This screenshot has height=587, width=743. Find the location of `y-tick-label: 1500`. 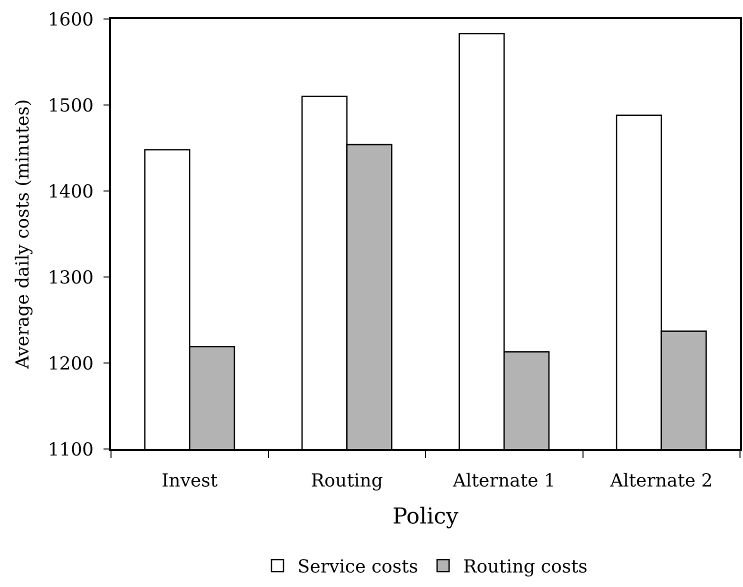

y-tick-label: 1500 is located at coordinates (71, 105).